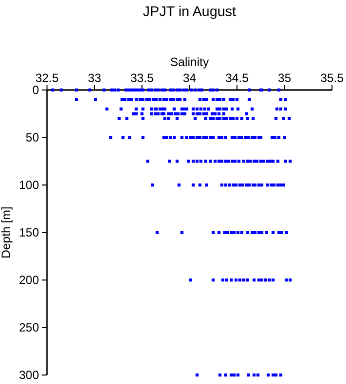 Image resolution: width=346 pixels, height=384 pixels. I want to click on y-tick-label: 50, so click(33, 137).